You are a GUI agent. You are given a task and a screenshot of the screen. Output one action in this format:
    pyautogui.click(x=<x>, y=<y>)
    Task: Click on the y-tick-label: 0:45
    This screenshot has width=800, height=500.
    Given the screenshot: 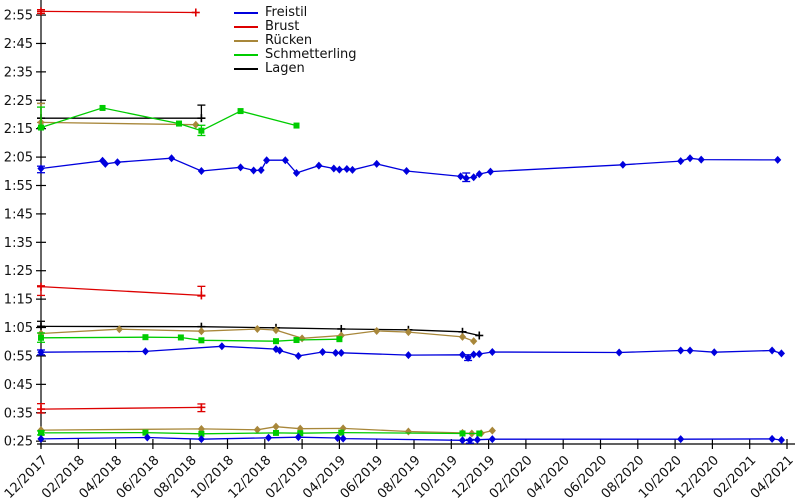 What is the action you would take?
    pyautogui.click(x=18, y=385)
    